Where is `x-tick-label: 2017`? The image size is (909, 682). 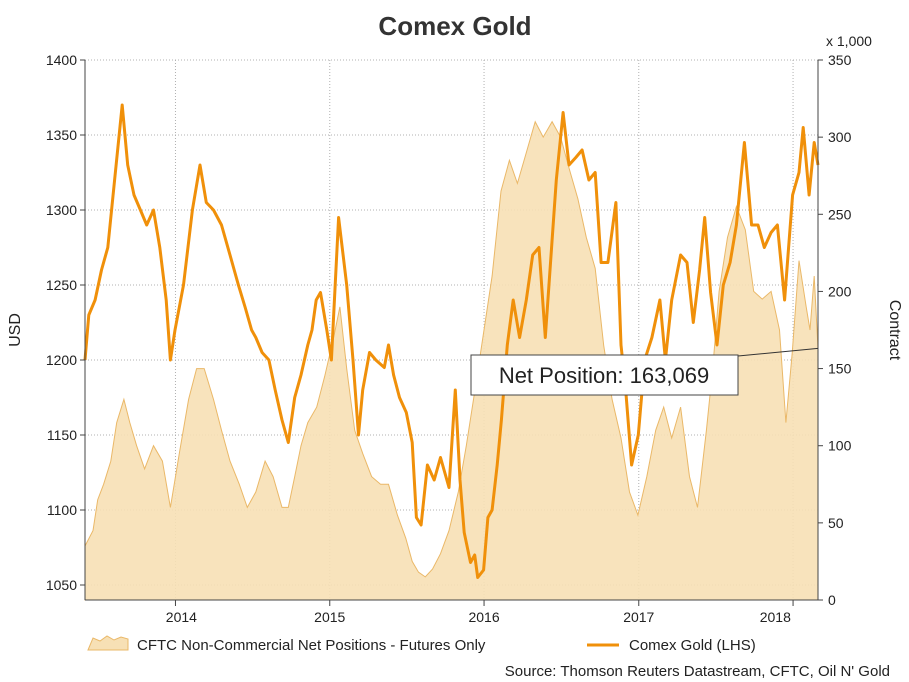 x-tick-label: 2017 is located at coordinates (638, 617).